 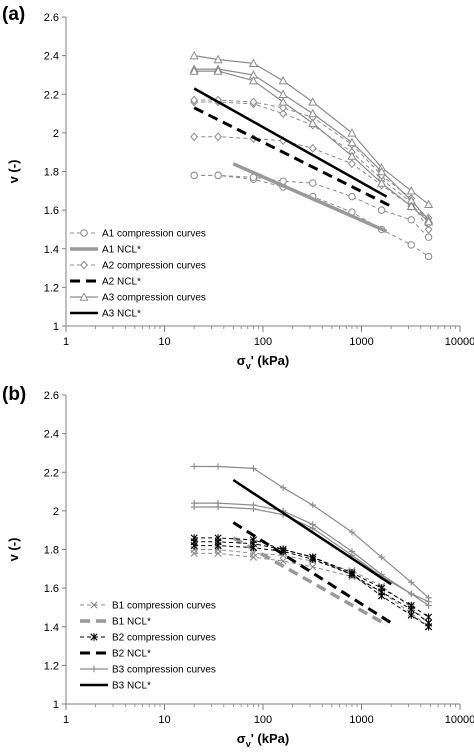 I want to click on x-tick-label: 10000, so click(x=459, y=720).